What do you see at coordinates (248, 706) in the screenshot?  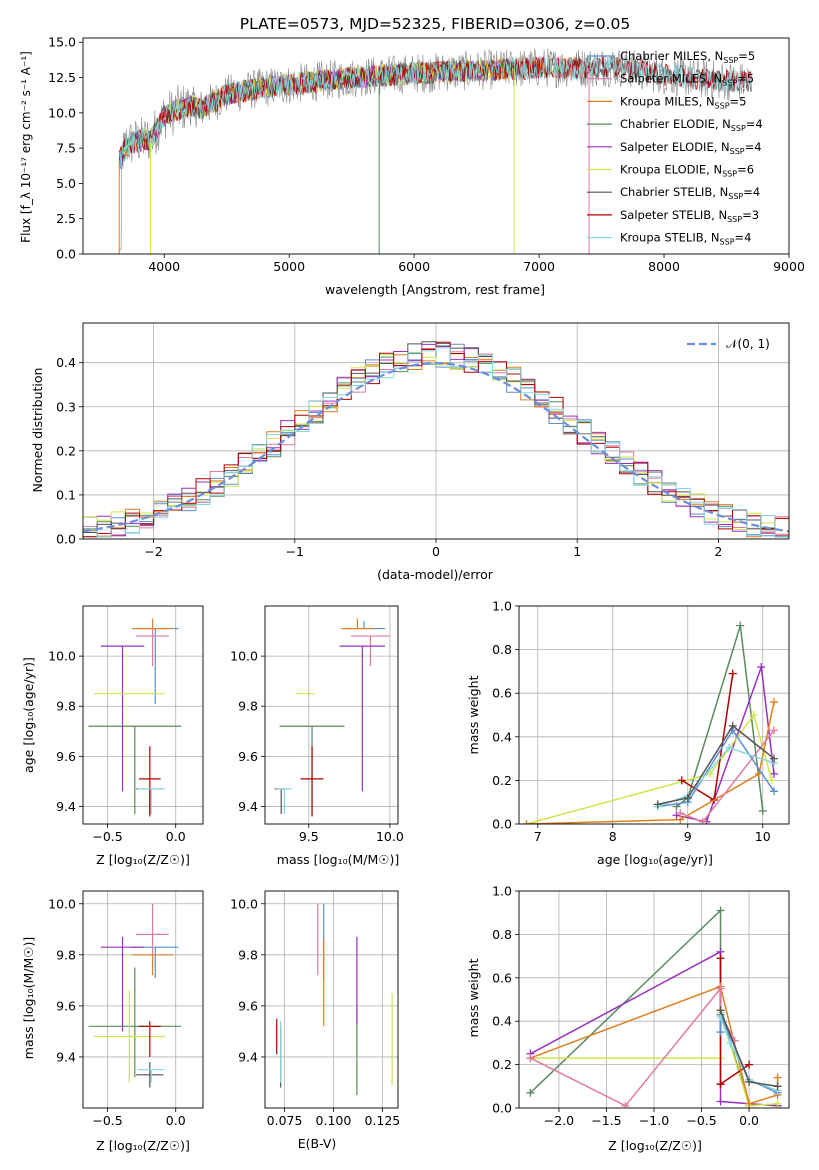 I see `age-mass-ytick-label: 9.8` at bounding box center [248, 706].